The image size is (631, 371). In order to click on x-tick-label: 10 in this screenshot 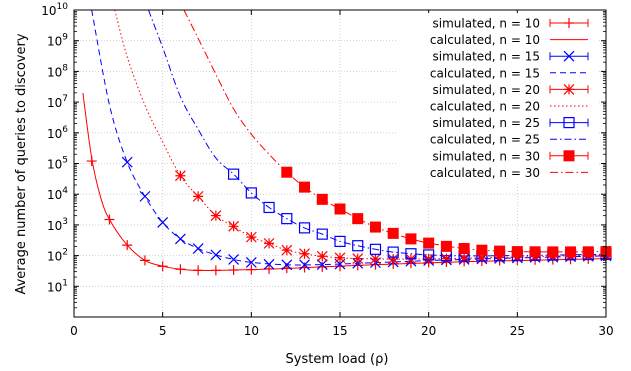, I will do `click(251, 331)`.